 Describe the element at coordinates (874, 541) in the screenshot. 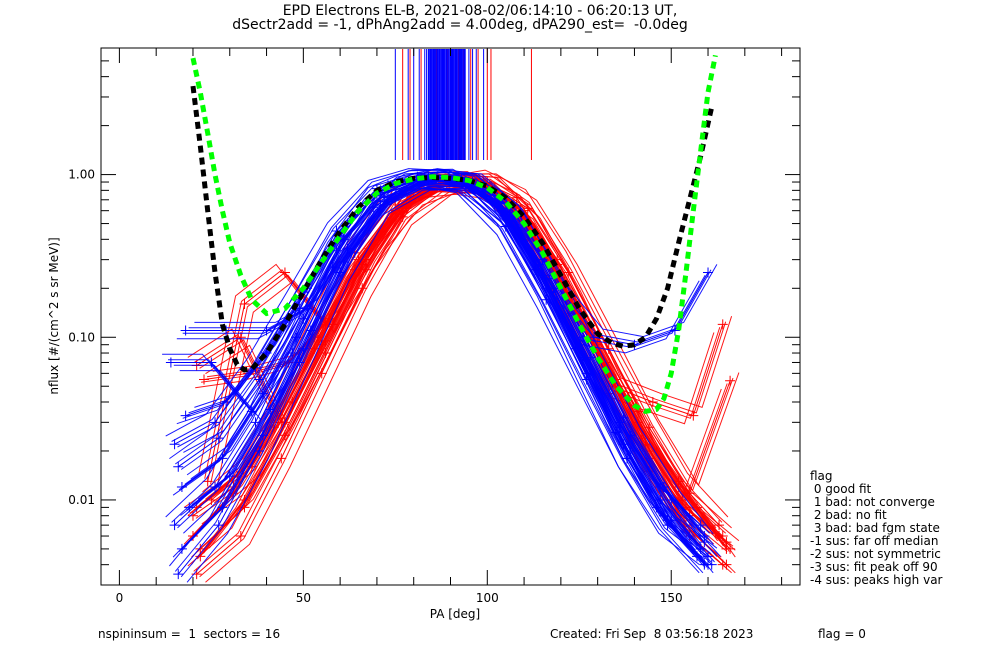

I see `legend-item: -1 sus: far off median` at that location.